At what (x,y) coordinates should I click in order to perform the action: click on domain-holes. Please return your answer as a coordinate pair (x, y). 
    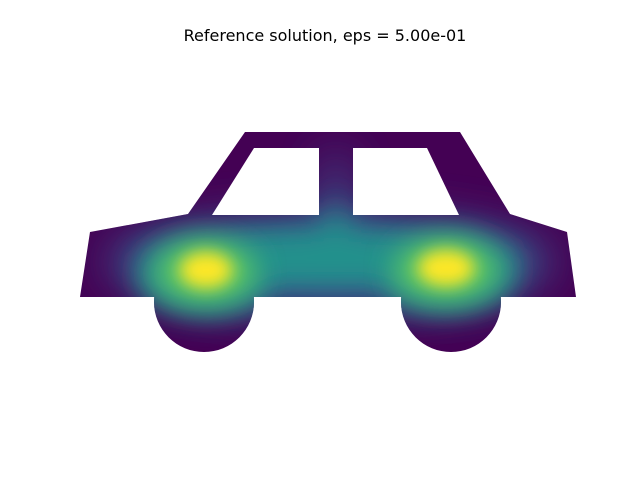
    Looking at the image, I should click on (335, 181).